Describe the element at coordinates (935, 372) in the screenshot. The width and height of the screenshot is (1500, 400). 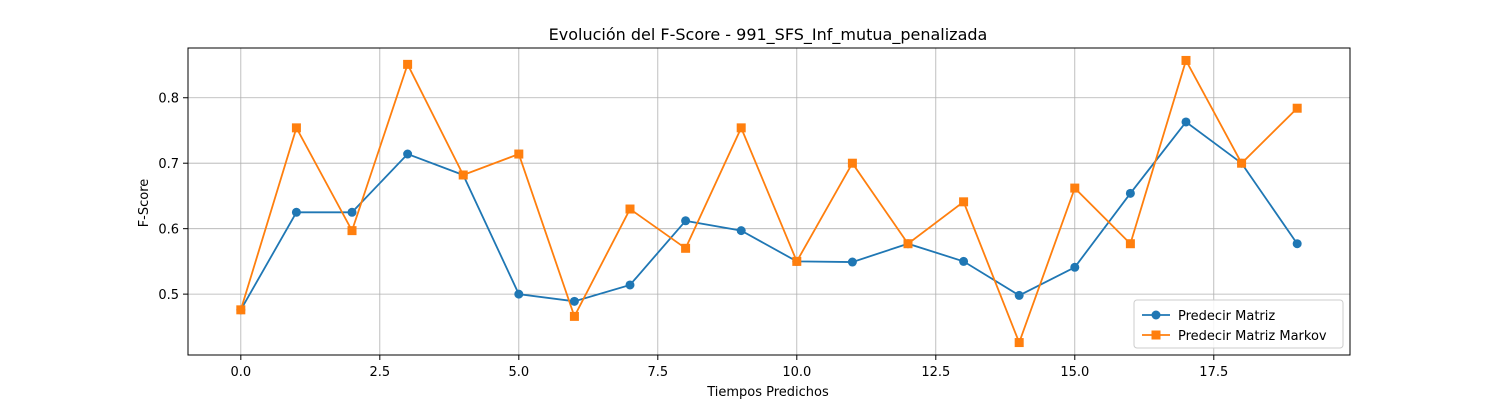
I see `x-tick-label: 12.5` at that location.